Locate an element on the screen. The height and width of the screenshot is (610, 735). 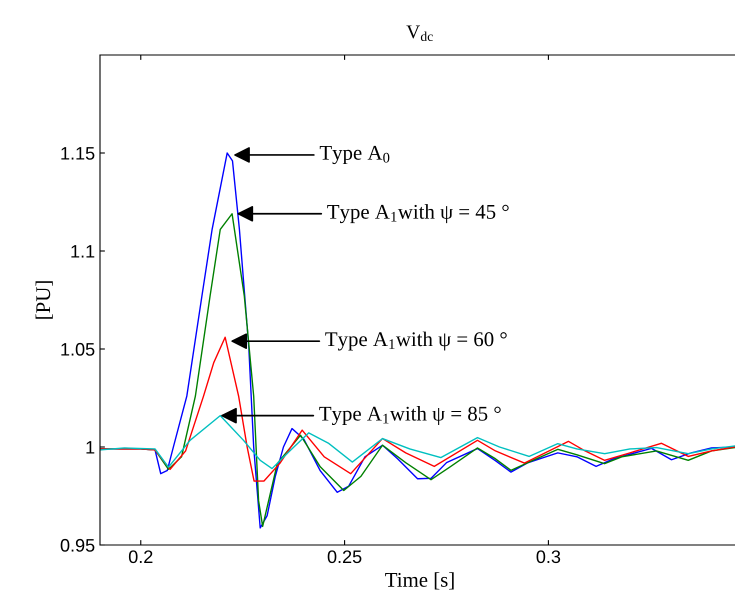
annotation: Type A$_{1}$with ψ = 45 ° is located at coordinates (418, 214).